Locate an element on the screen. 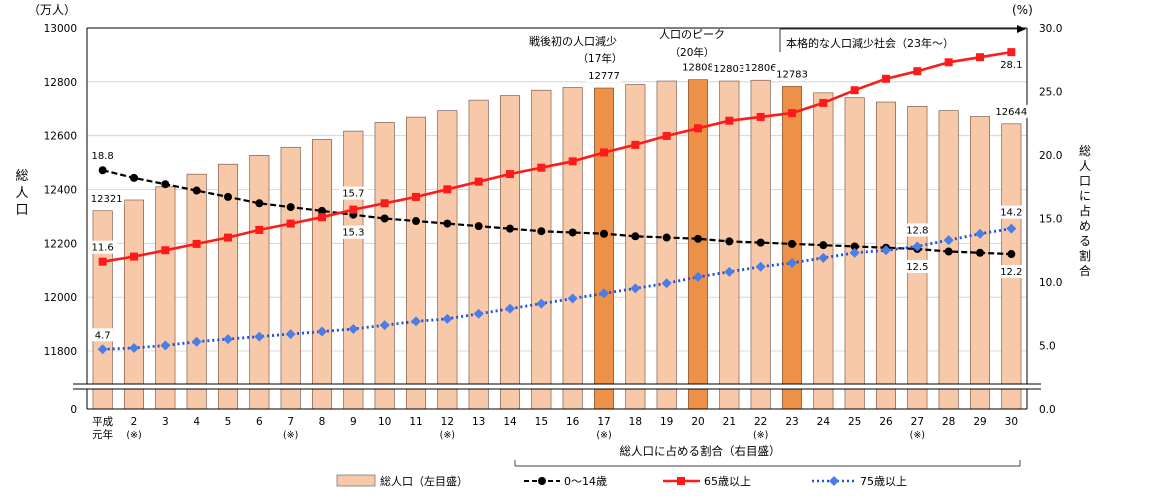  annotation-peak-year: （20年） is located at coordinates (692, 52).